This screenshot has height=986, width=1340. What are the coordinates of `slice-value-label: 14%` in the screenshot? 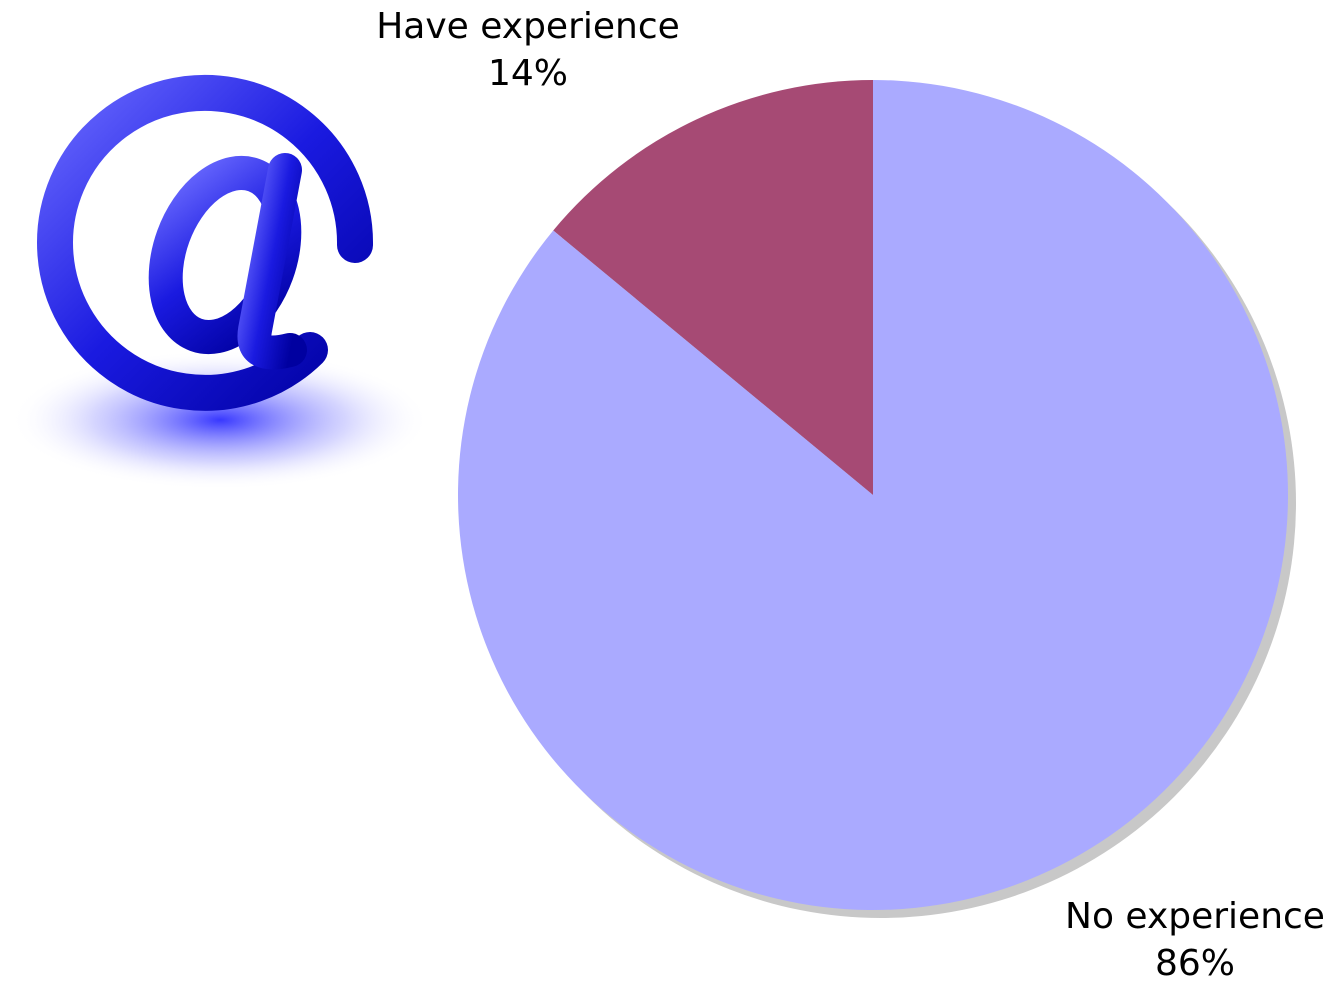 It's located at (528, 73).